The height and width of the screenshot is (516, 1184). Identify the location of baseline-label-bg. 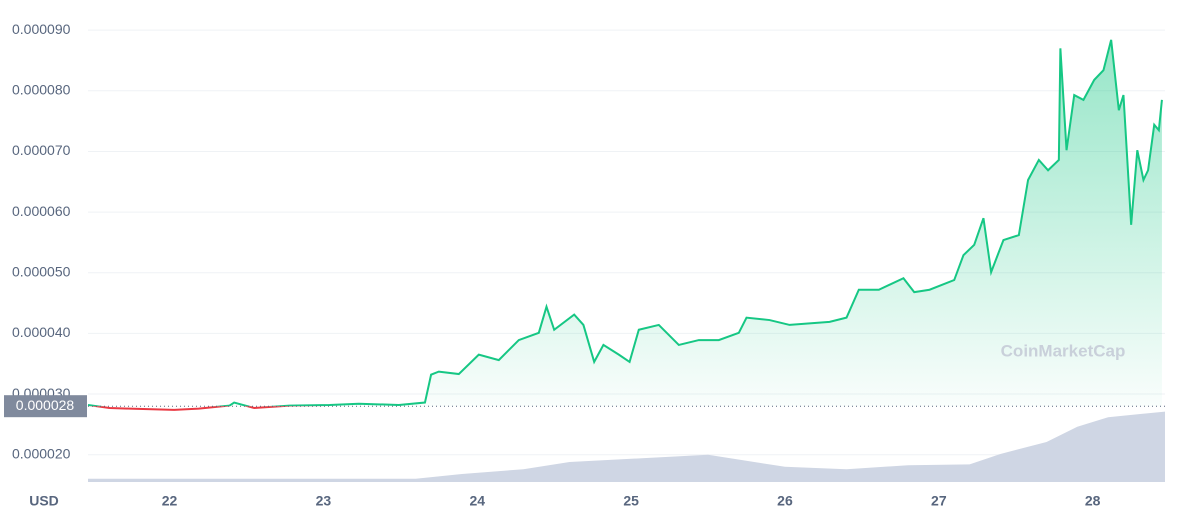
(45, 406).